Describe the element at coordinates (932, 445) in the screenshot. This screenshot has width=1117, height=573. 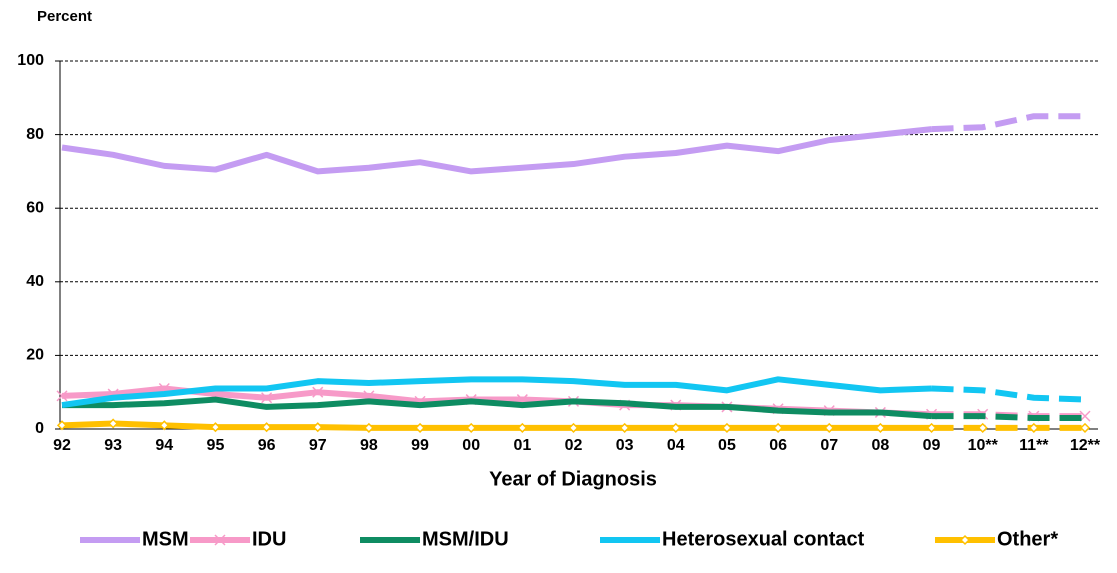
I see `x-tick-label: 09` at that location.